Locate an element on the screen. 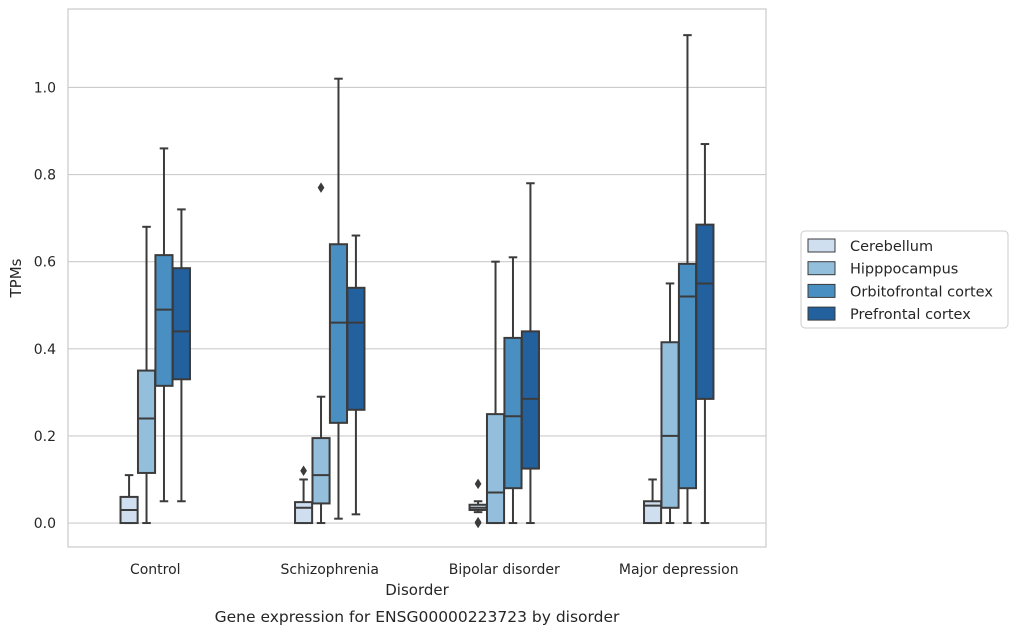  y-tick-label: 0.8 is located at coordinates (45, 176).